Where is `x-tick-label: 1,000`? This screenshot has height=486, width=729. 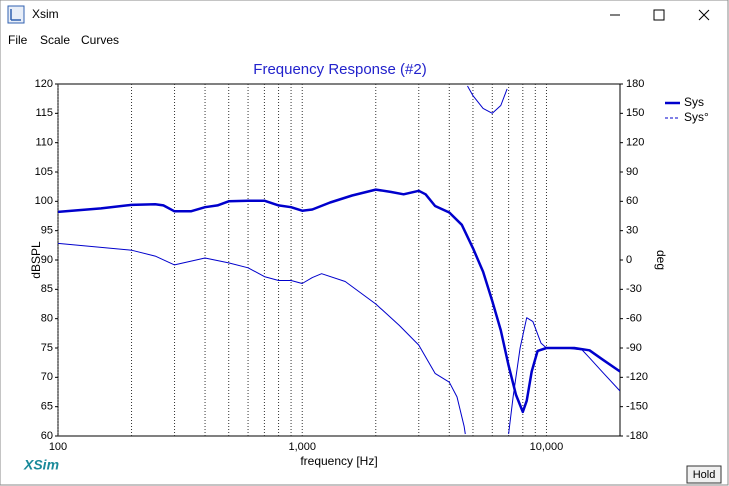
x-tick-label: 1,000 is located at coordinates (302, 447).